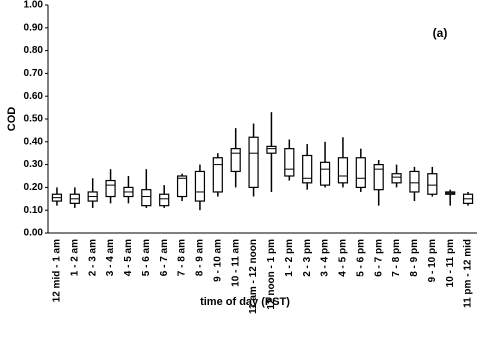 This screenshot has width=500, height=338. Describe the element at coordinates (34, 164) in the screenshot. I see `y-tick-label: 0.30` at that location.